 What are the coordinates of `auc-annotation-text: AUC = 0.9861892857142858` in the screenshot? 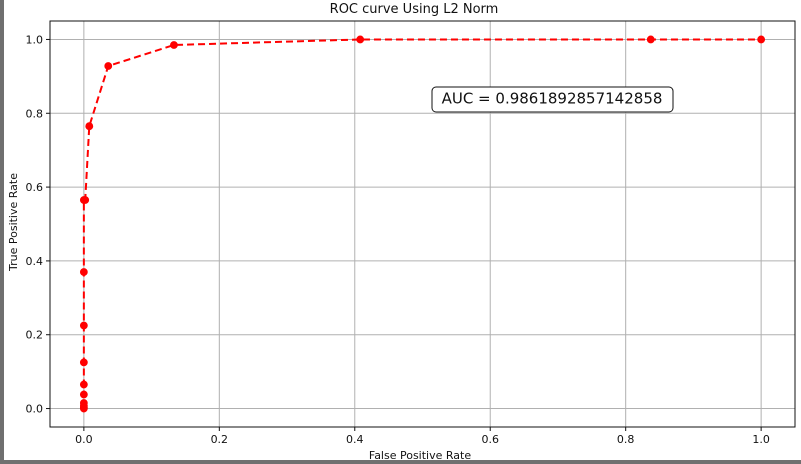 It's located at (552, 99).